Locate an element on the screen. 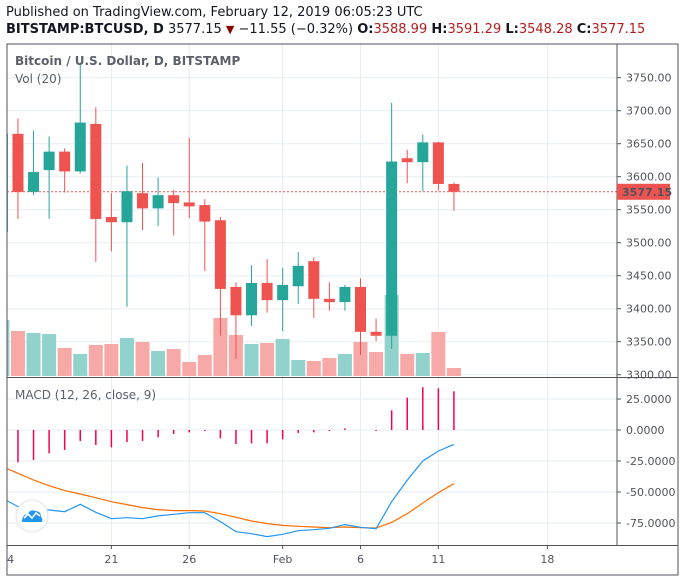 The height and width of the screenshot is (579, 685). signal-line is located at coordinates (231, 498).